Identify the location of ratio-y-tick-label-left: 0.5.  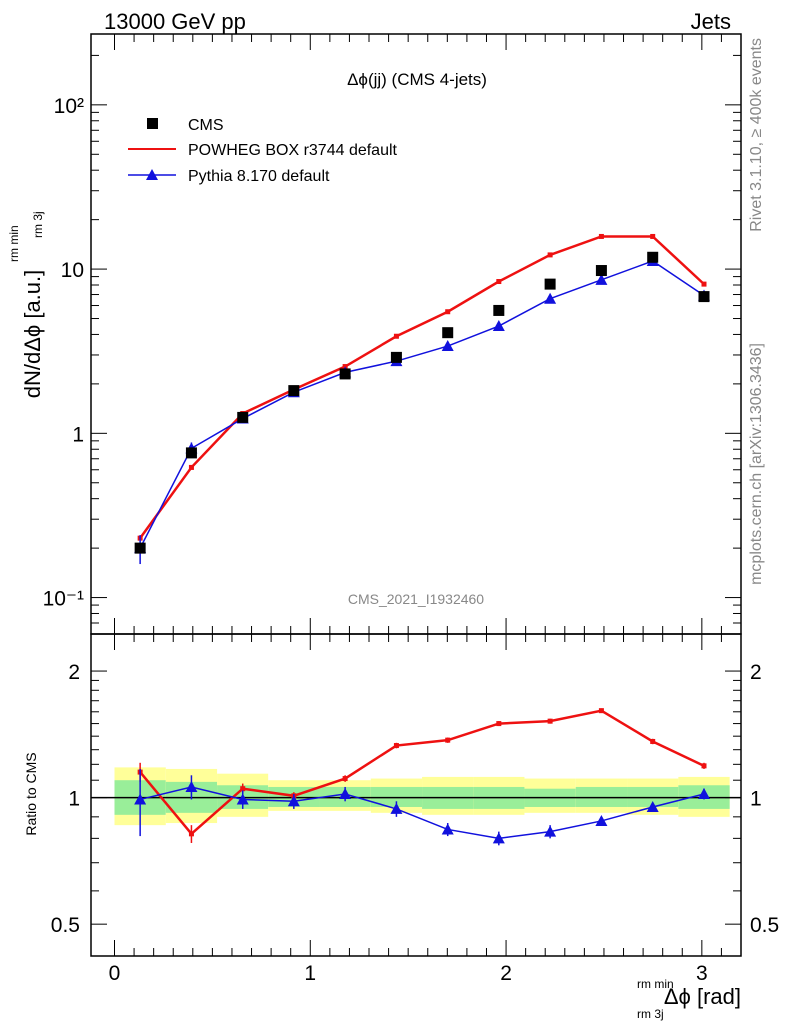
(65, 925).